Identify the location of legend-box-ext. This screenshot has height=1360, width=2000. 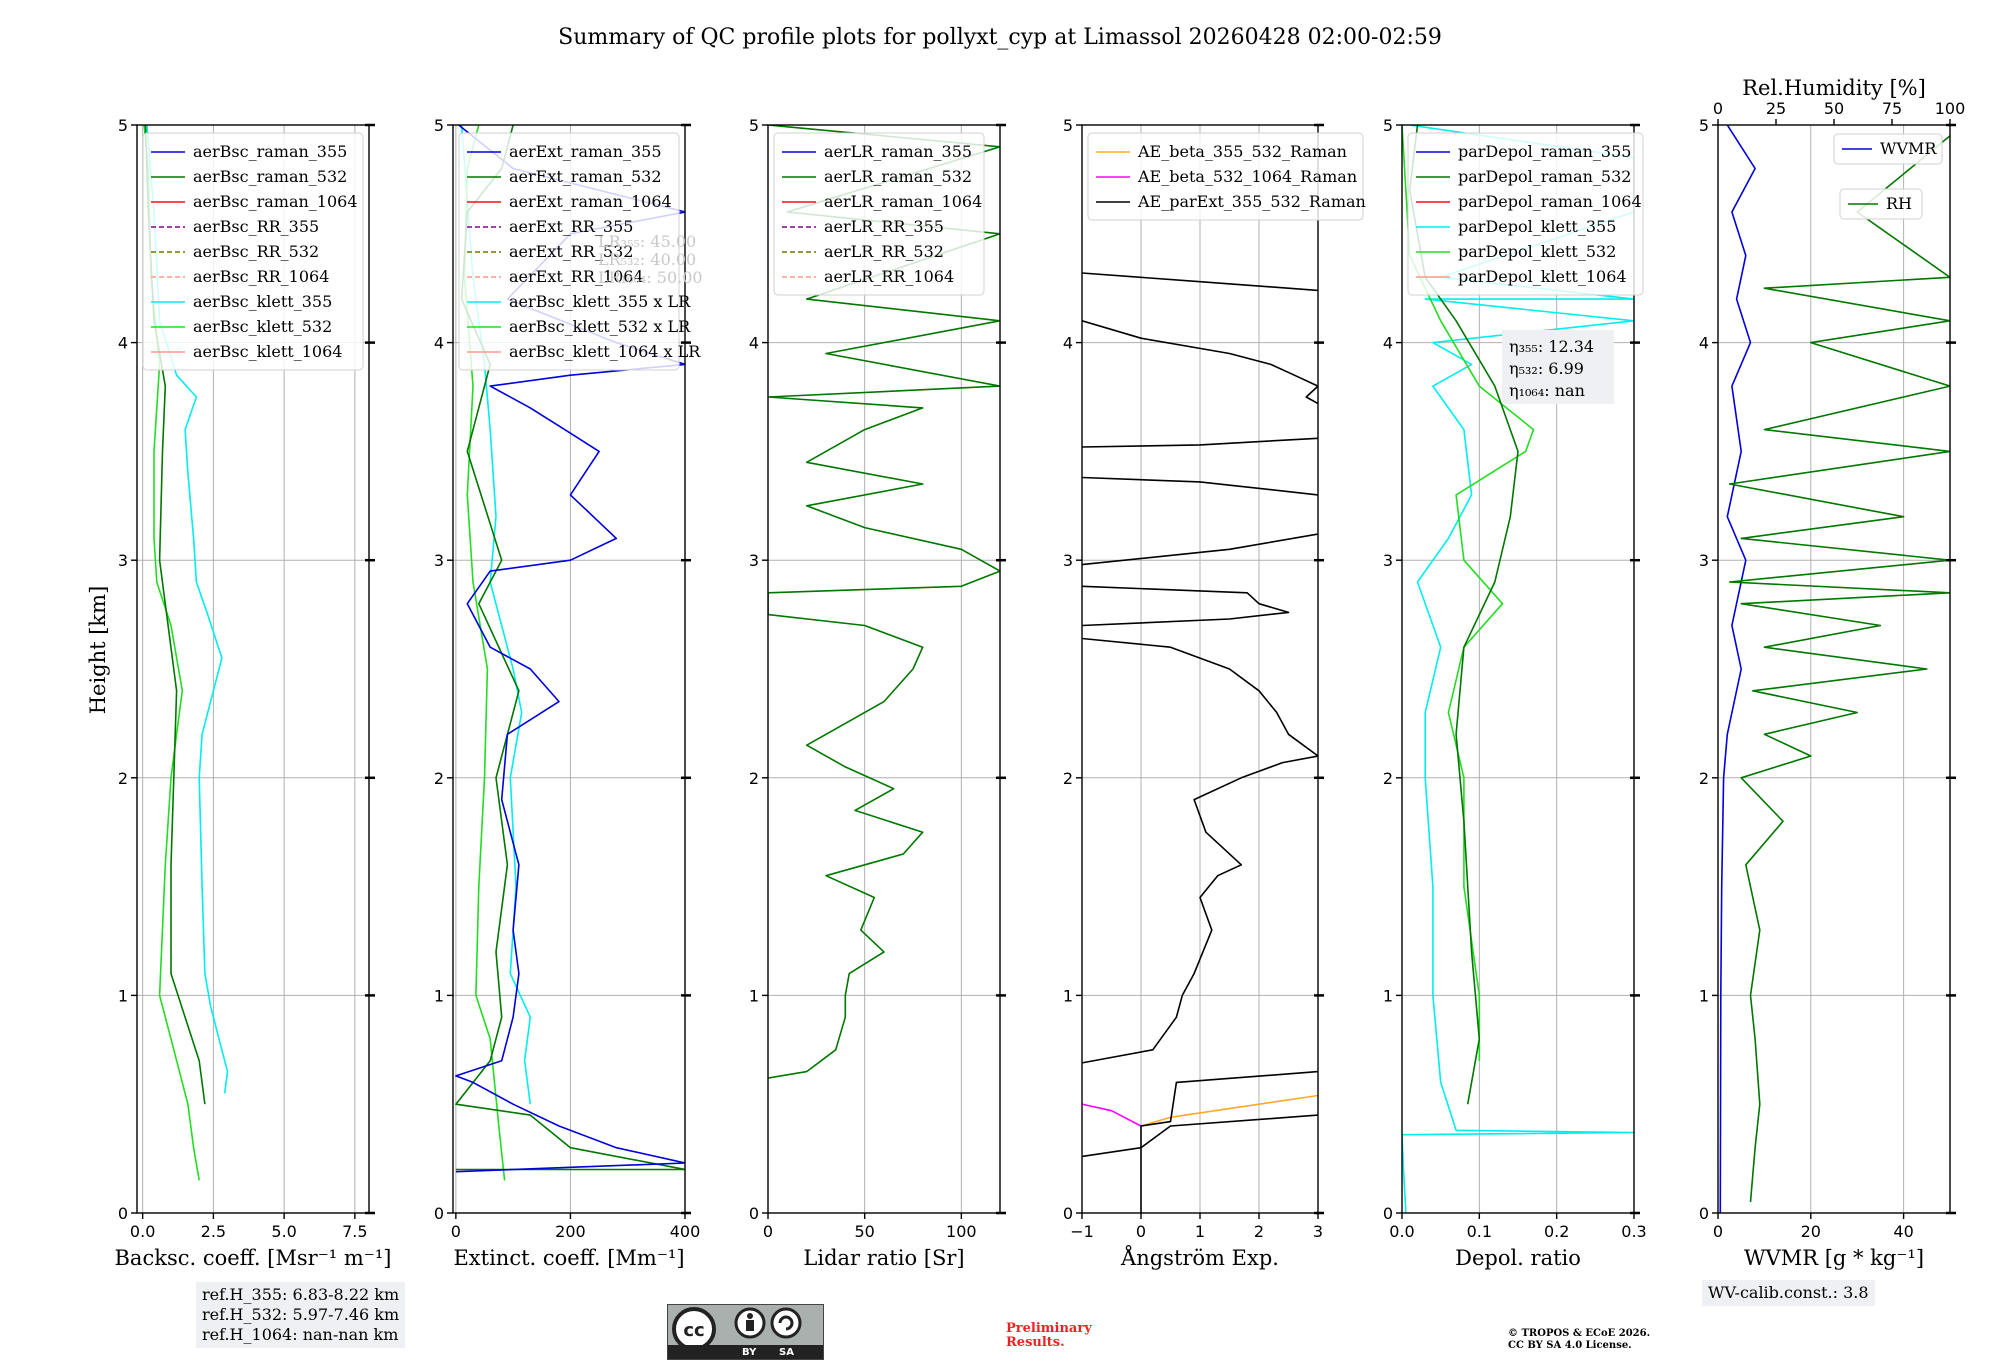
(569, 251).